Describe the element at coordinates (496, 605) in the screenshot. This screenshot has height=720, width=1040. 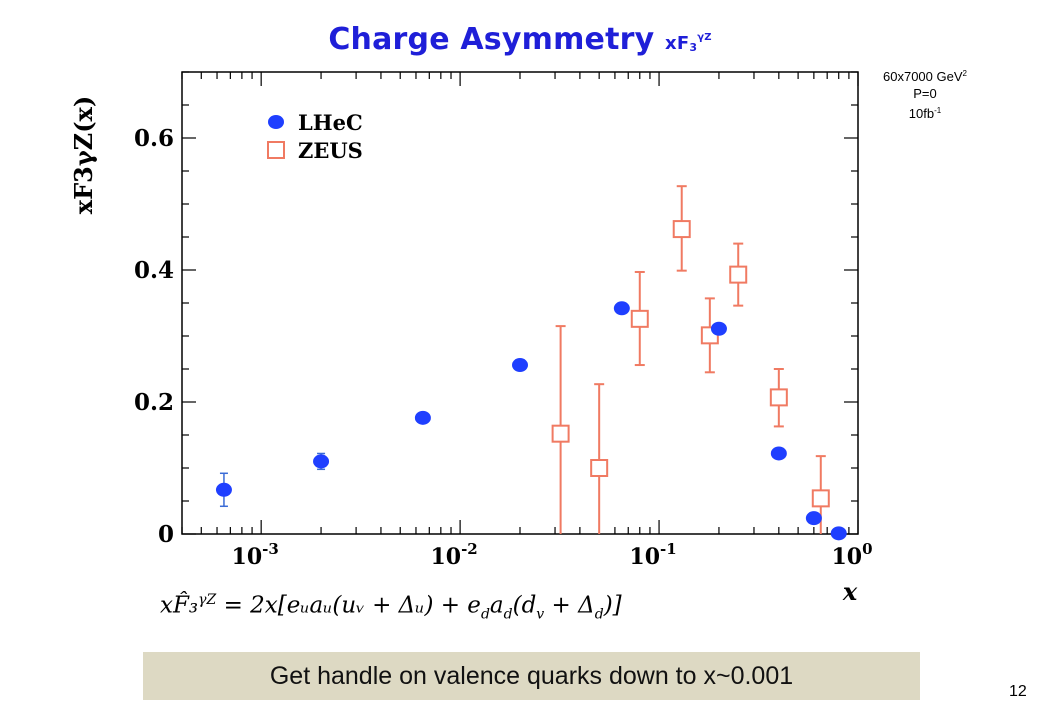
I see `formula-rhs-2: a` at that location.